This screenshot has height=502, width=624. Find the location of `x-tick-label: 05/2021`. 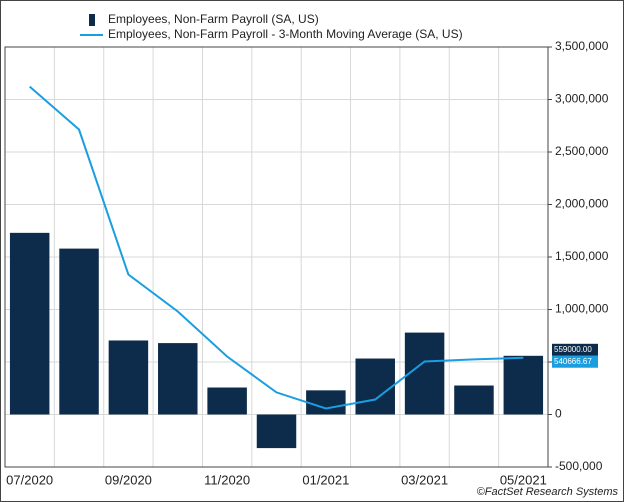

x-tick-label: 05/2021 is located at coordinates (523, 479).